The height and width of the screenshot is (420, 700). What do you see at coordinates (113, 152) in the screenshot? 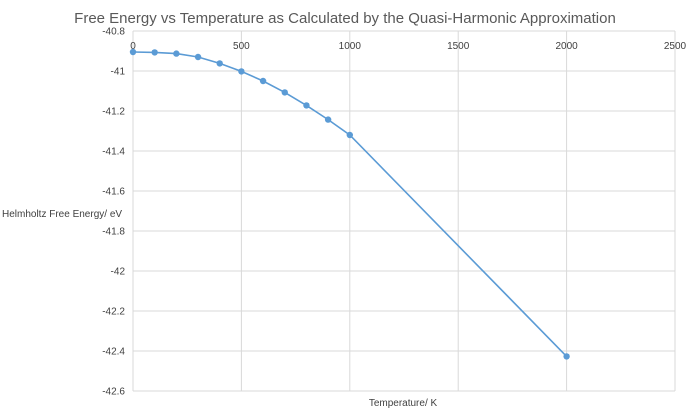
I see `y-tick-label: -41.4` at bounding box center [113, 152].